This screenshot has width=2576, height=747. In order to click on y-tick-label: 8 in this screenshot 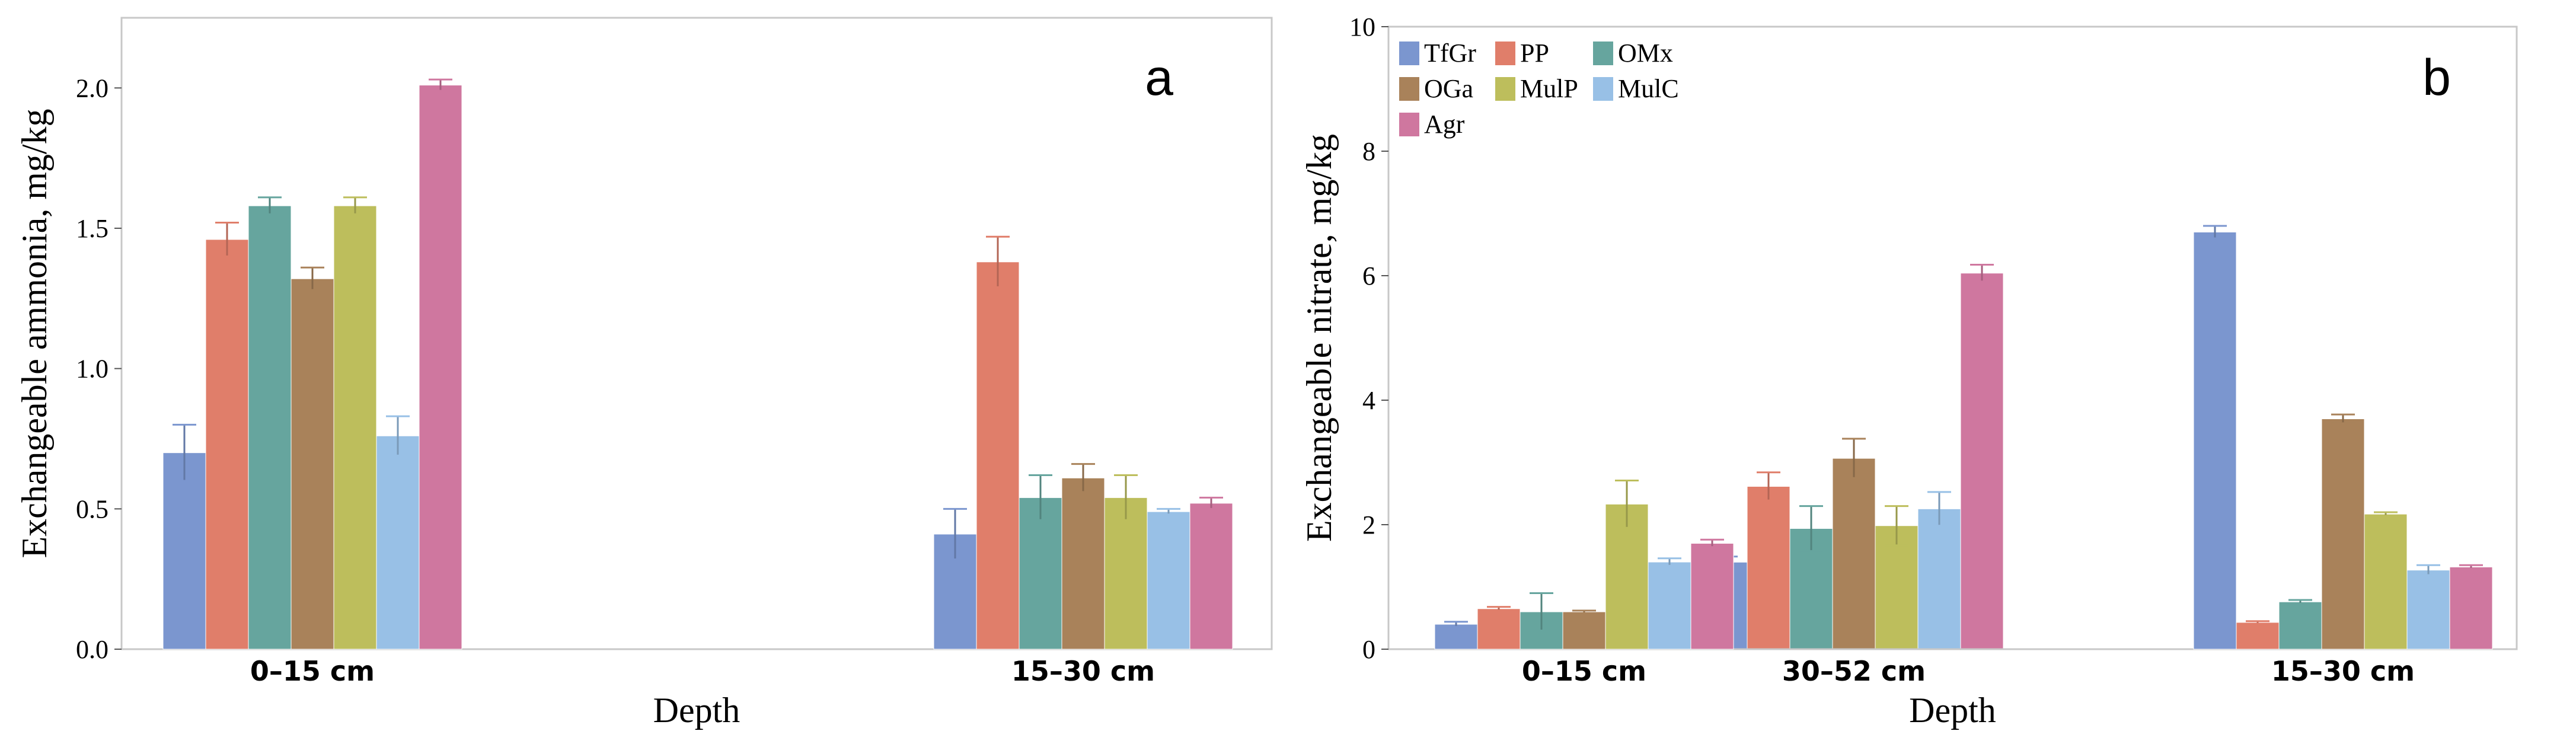, I will do `click(1368, 151)`.